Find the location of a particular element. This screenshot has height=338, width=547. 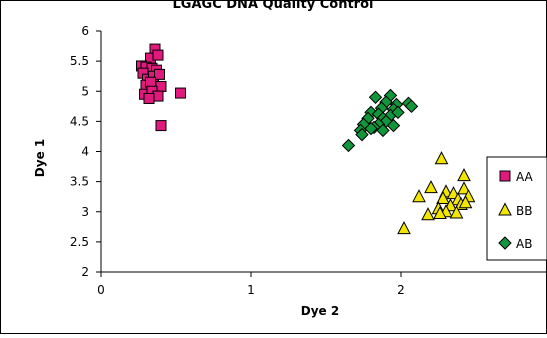

series-aa is located at coordinates (161, 87).